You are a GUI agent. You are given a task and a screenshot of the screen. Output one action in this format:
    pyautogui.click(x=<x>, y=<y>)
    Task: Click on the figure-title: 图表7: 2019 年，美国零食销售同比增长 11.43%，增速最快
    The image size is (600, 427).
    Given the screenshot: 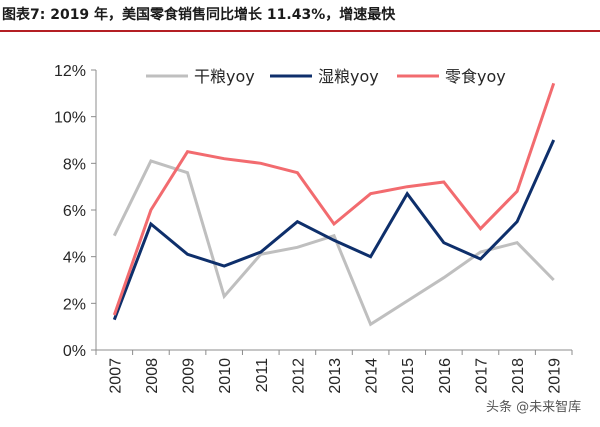 What is the action you would take?
    pyautogui.click(x=199, y=15)
    